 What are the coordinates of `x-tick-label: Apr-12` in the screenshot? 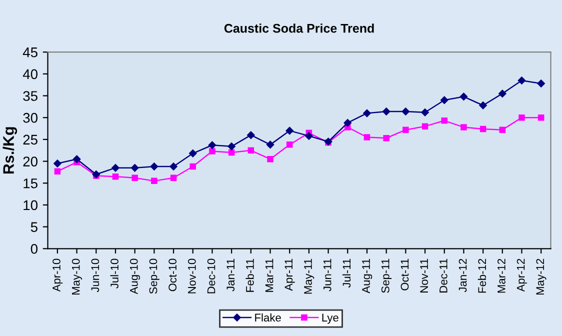 It's located at (521, 275).